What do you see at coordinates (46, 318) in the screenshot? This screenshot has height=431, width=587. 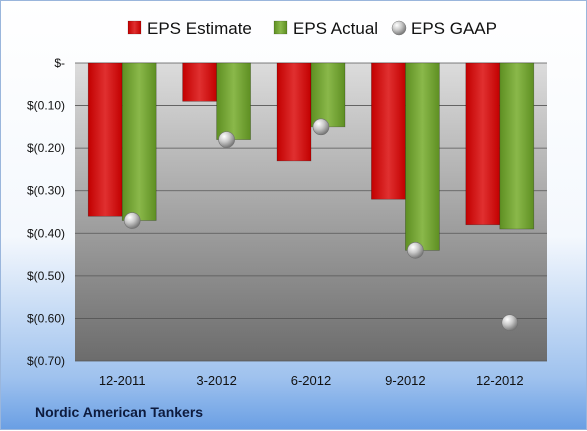 I see `y-tick-label: $(0.60)` at bounding box center [46, 318].